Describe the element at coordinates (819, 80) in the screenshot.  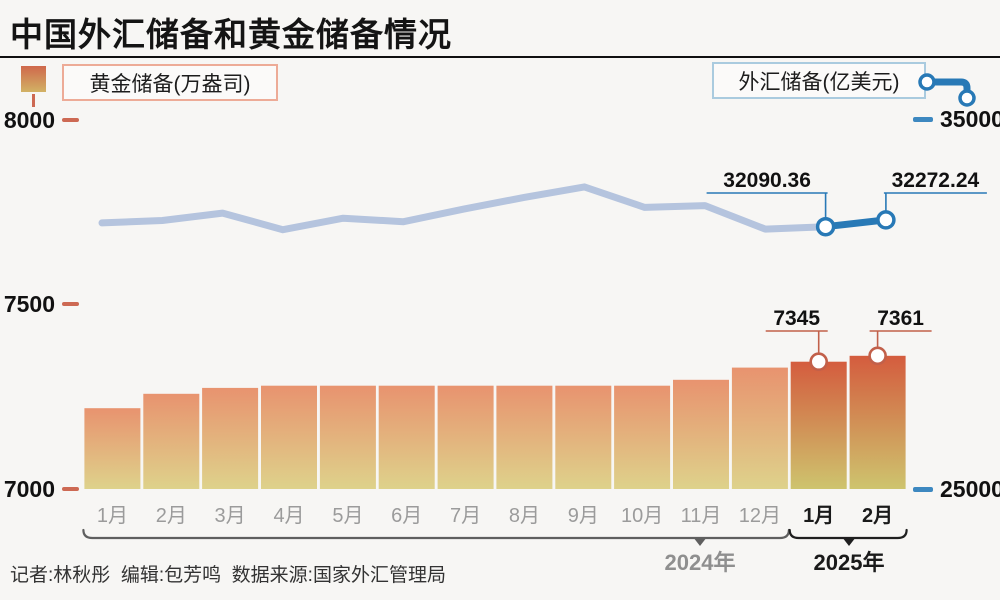
I see `fx-legend-label: 外汇储备(亿美元)` at that location.